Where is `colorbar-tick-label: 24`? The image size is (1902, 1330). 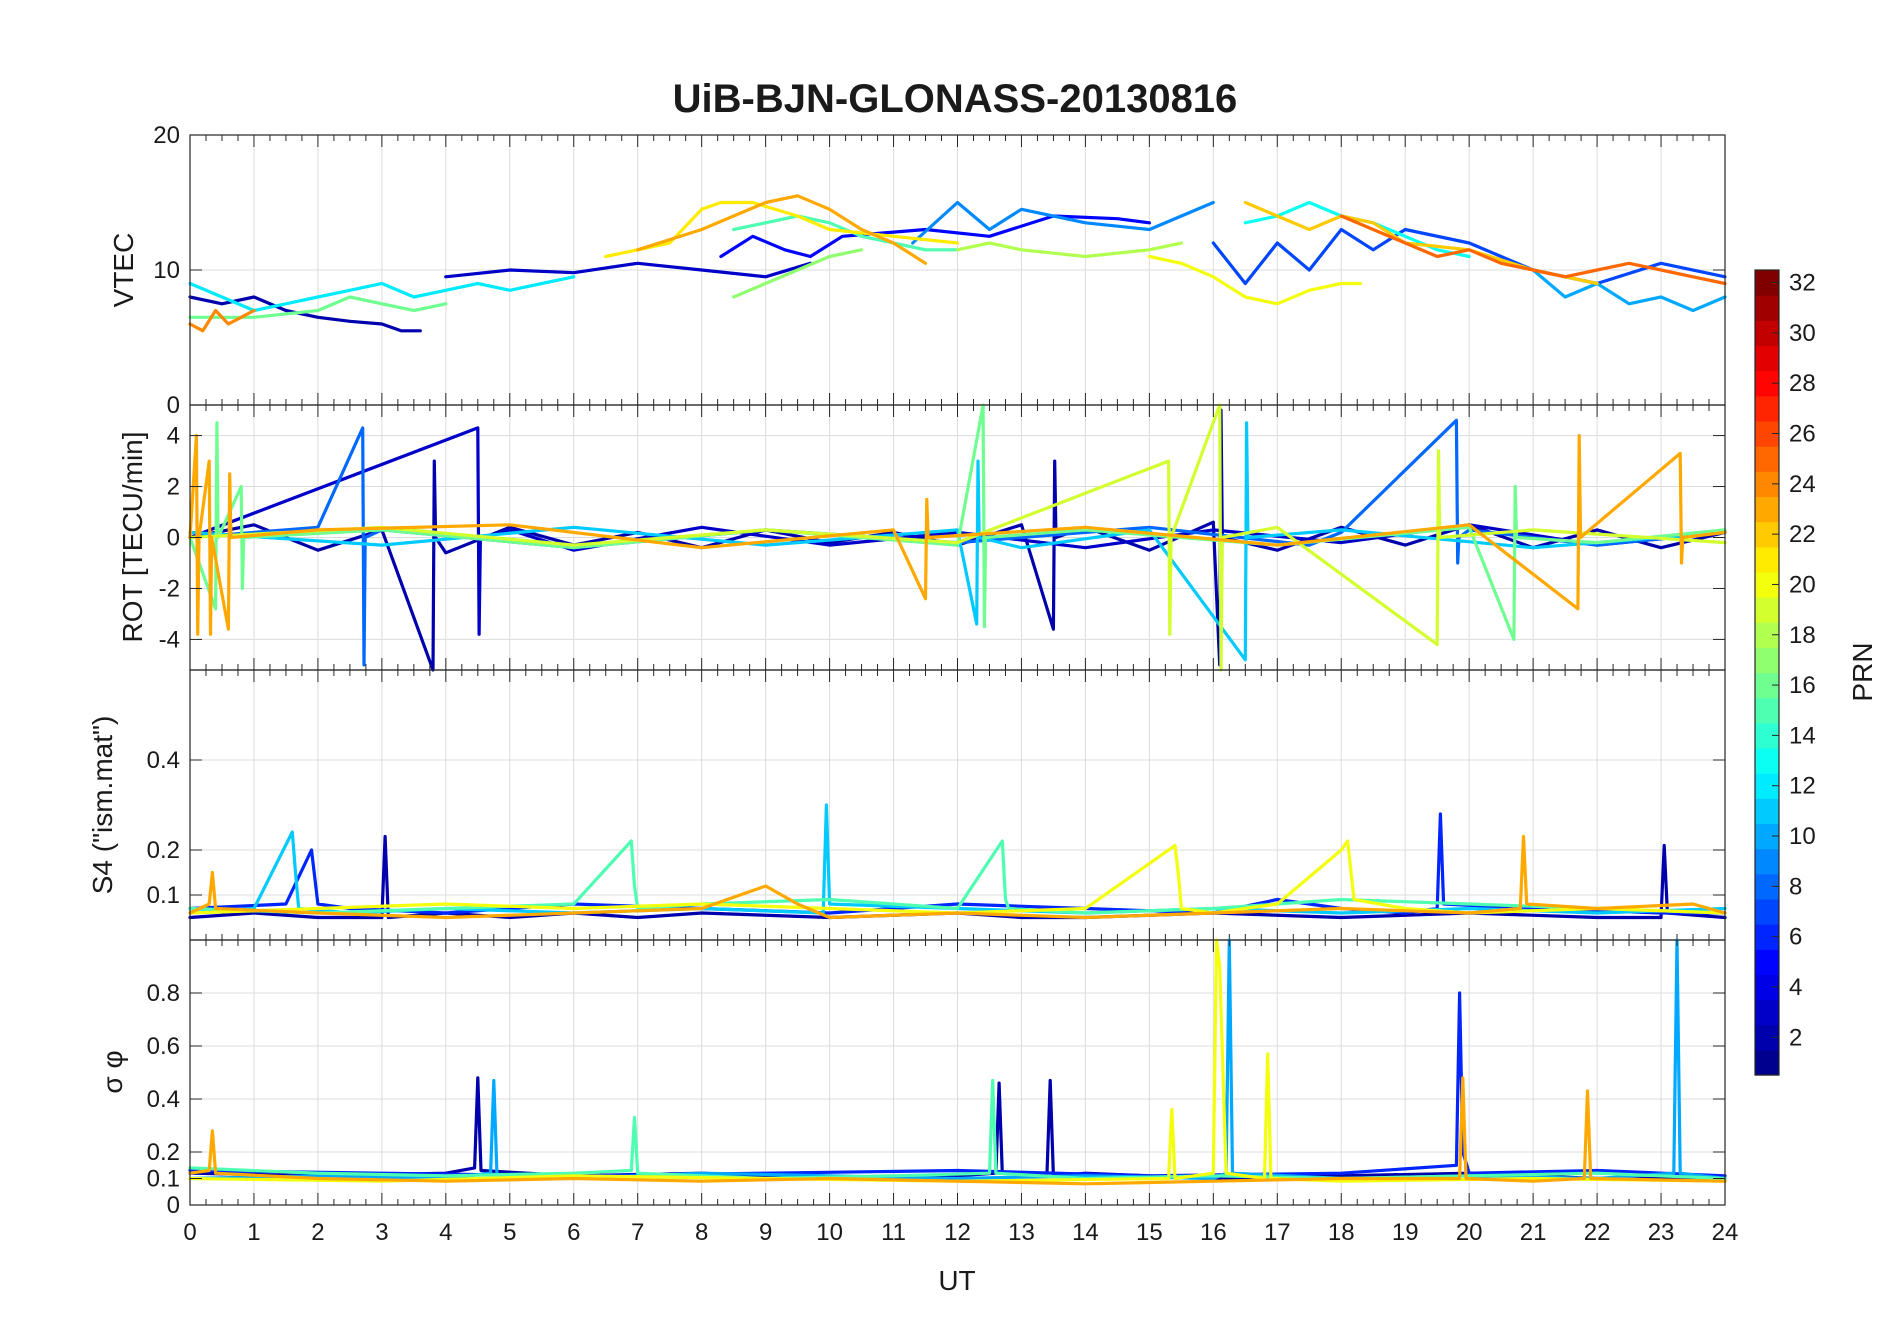
colorbar-tick-label: 24 is located at coordinates (1802, 484).